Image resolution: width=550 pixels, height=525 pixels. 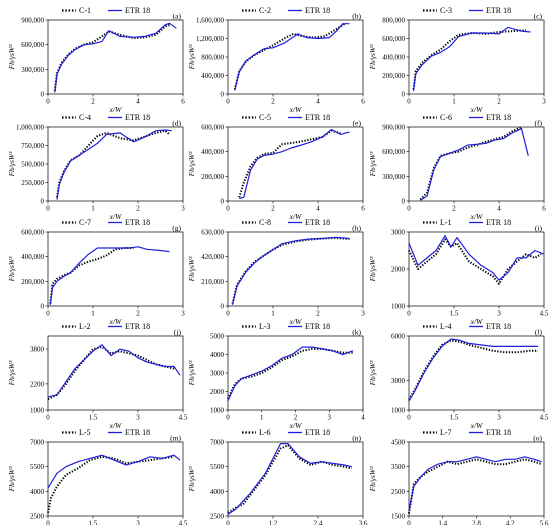 What do you see at coordinates (398, 467) in the screenshot?
I see `y-tick-label: 3500` at bounding box center [398, 467].